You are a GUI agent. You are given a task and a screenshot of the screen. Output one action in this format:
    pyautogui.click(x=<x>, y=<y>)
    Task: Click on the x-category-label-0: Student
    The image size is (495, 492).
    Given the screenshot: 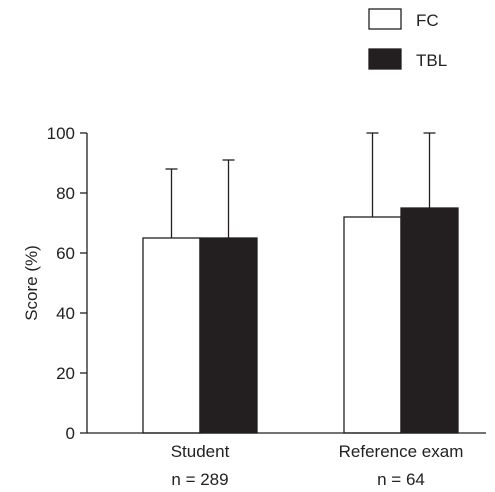 What is the action you would take?
    pyautogui.click(x=200, y=451)
    